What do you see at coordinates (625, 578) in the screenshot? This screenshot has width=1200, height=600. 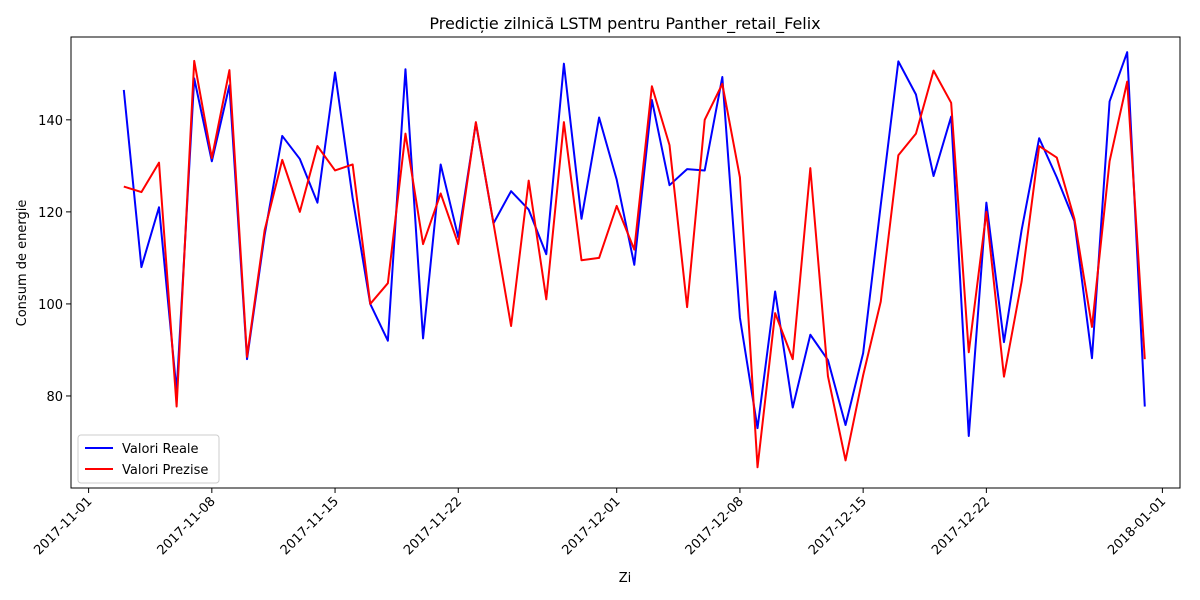 I see `x-axis-title: Zi` at bounding box center [625, 578].